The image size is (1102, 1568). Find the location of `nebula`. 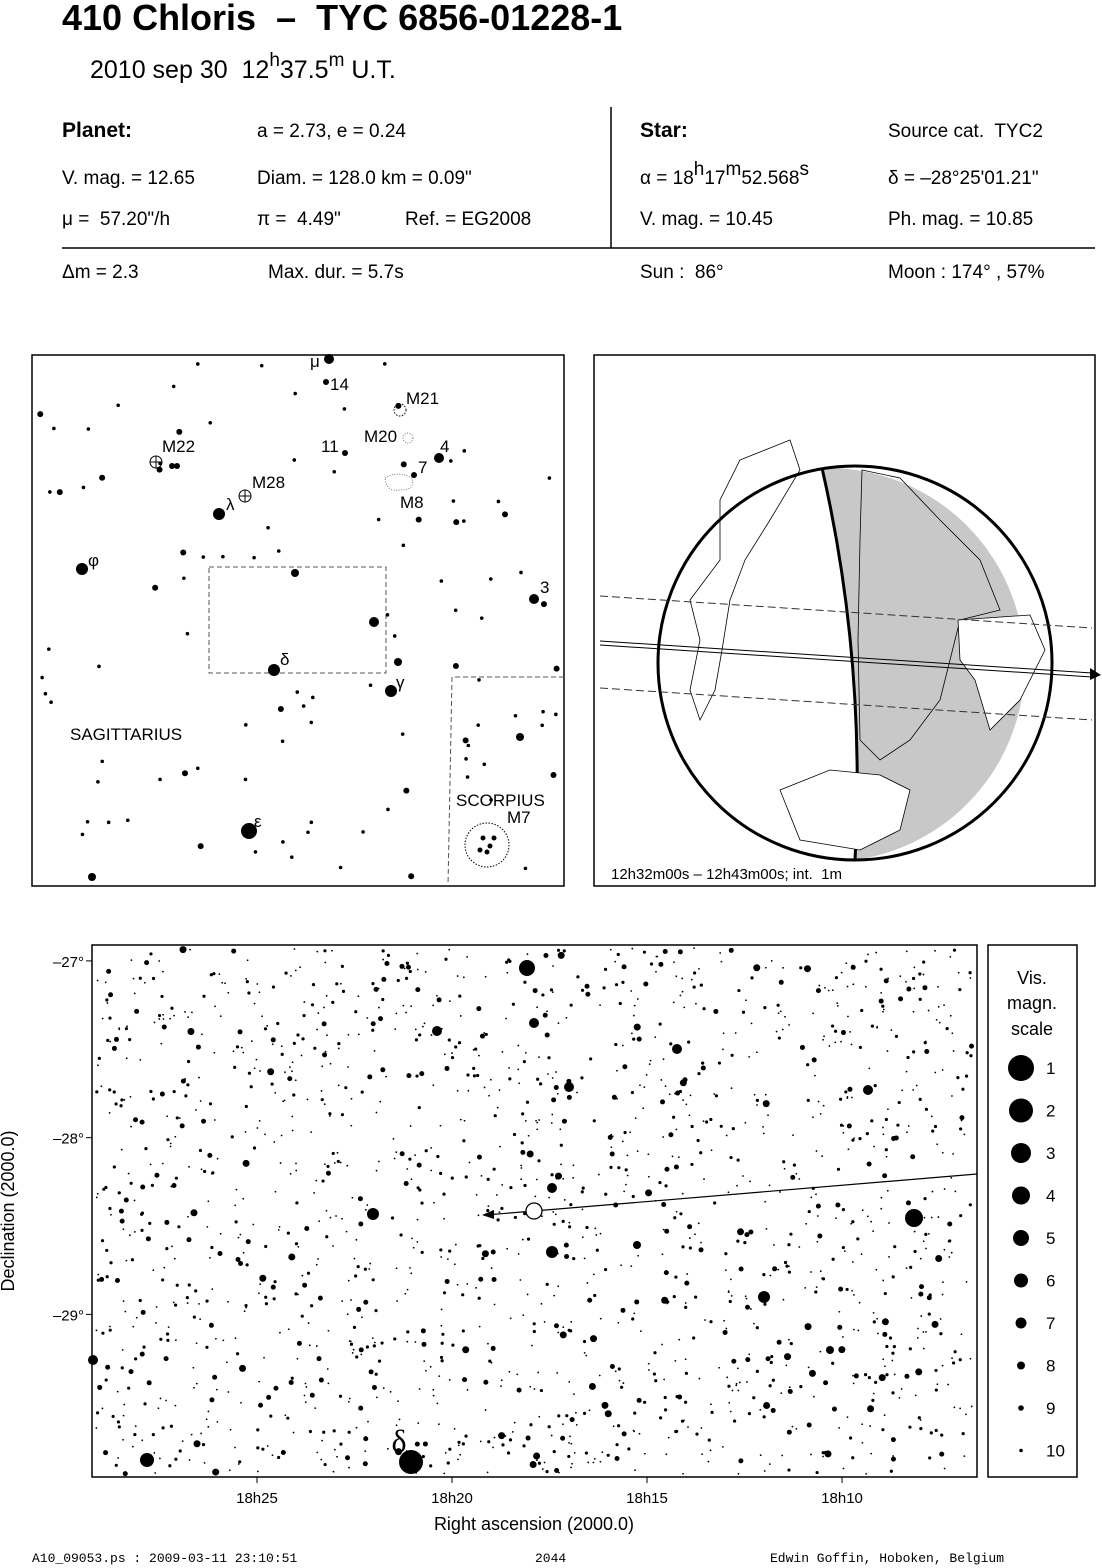

nebula is located at coordinates (408, 438).